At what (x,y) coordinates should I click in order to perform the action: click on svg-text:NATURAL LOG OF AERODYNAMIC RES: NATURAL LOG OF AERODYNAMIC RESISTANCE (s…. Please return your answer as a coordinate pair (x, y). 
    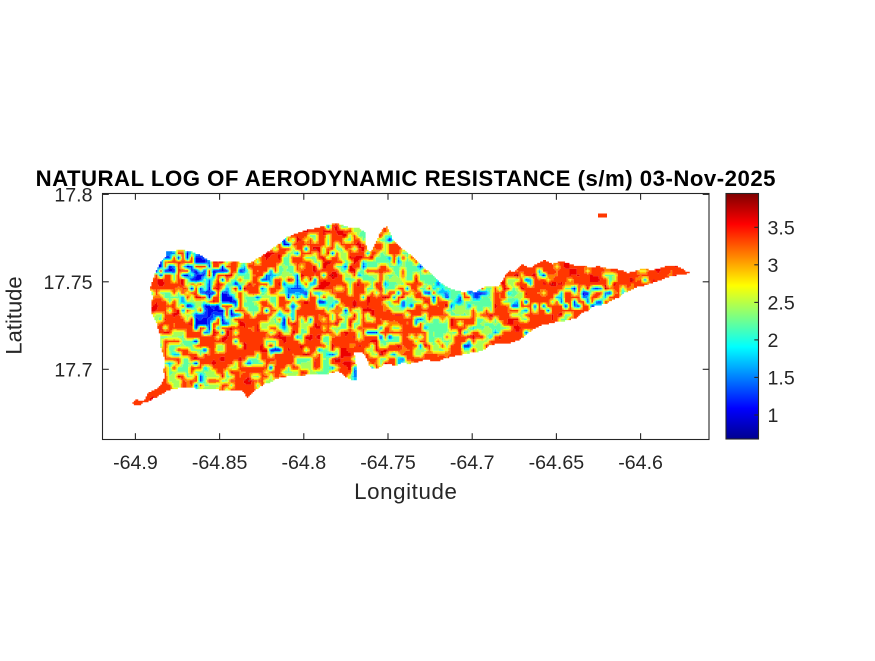
    Looking at the image, I should click on (406, 178).